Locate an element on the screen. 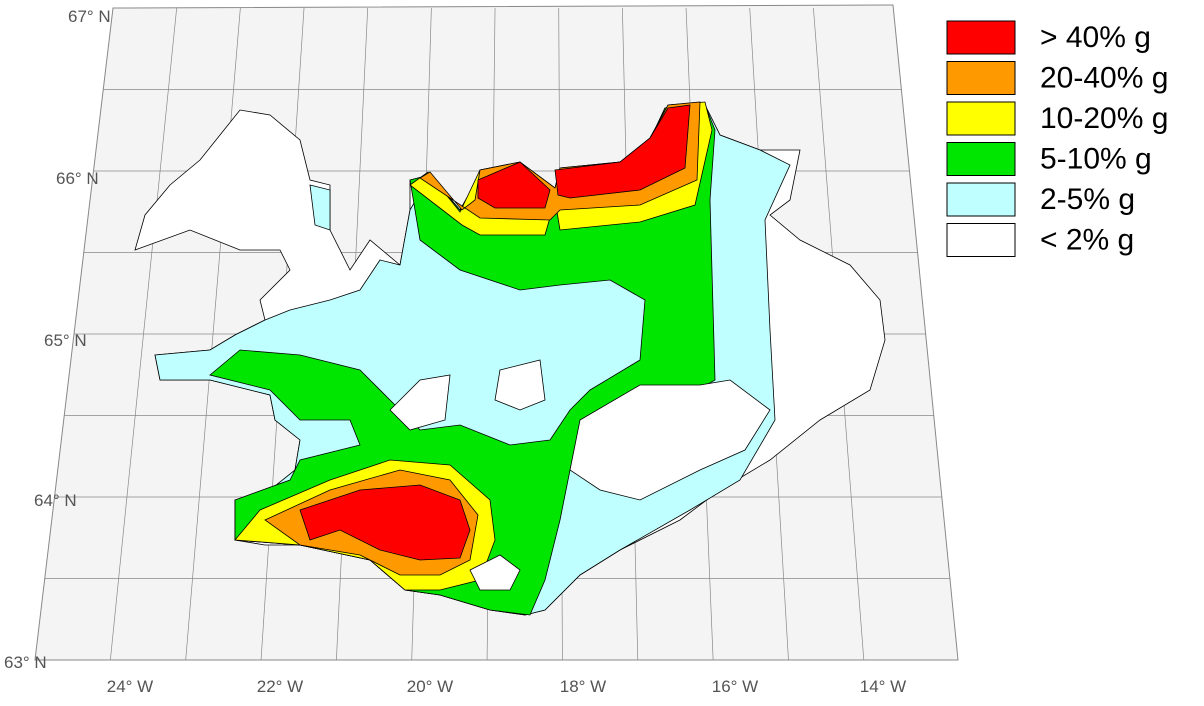  latitude-label: 66° N is located at coordinates (77, 178).